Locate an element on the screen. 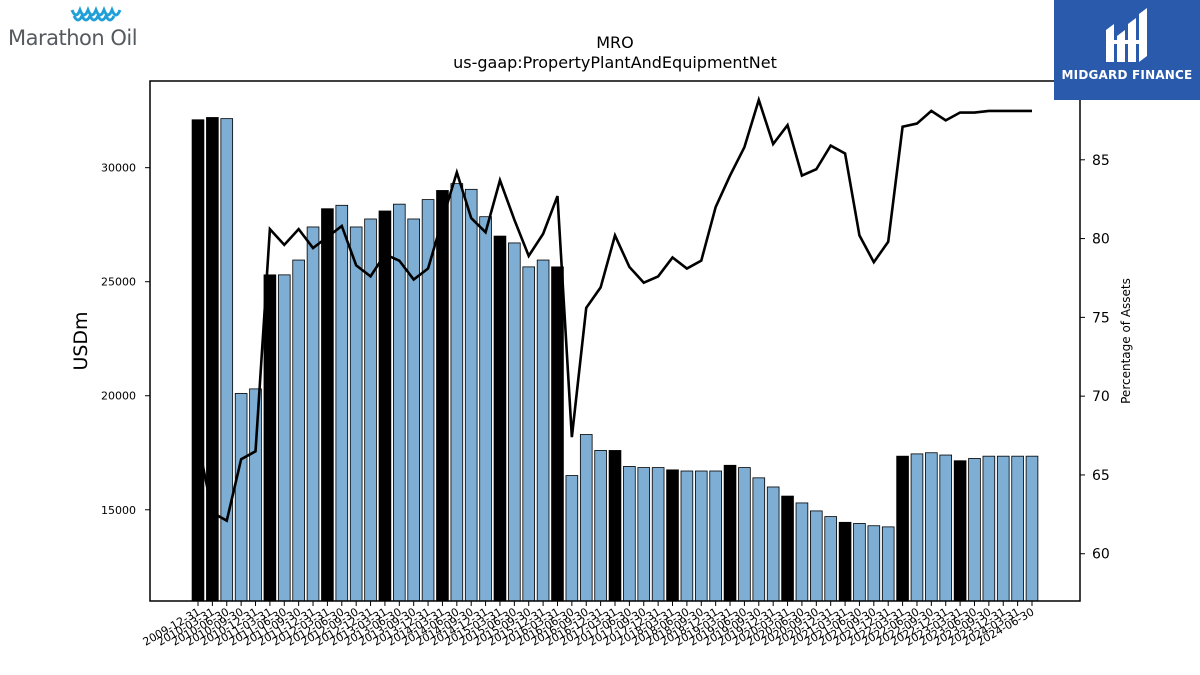 This screenshot has height=675, width=1200. left-y-tick-label: 25000 is located at coordinates (118, 282).